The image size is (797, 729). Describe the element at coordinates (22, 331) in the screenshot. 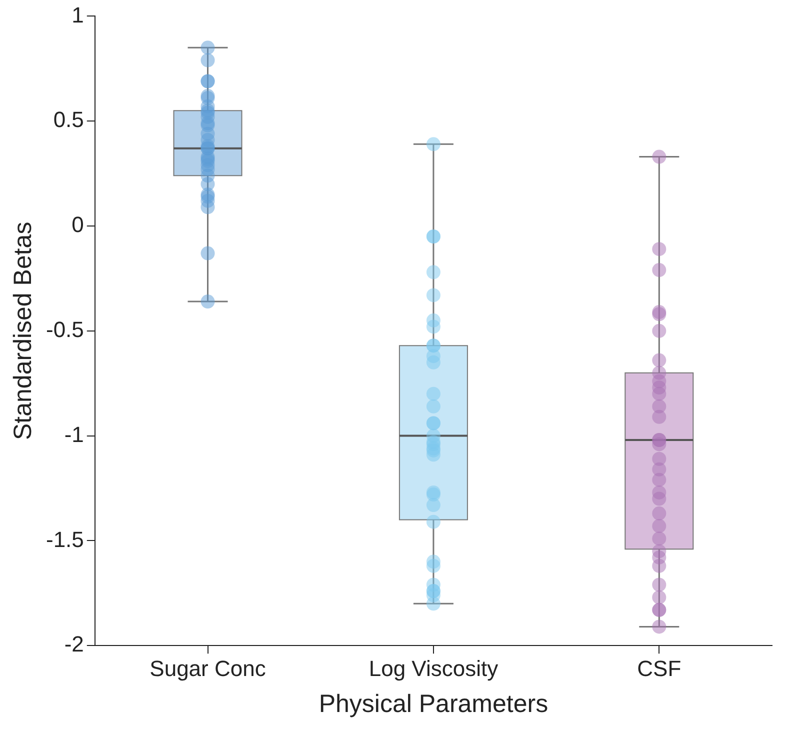

I see `y-axis-title: Standardised Betas` at that location.